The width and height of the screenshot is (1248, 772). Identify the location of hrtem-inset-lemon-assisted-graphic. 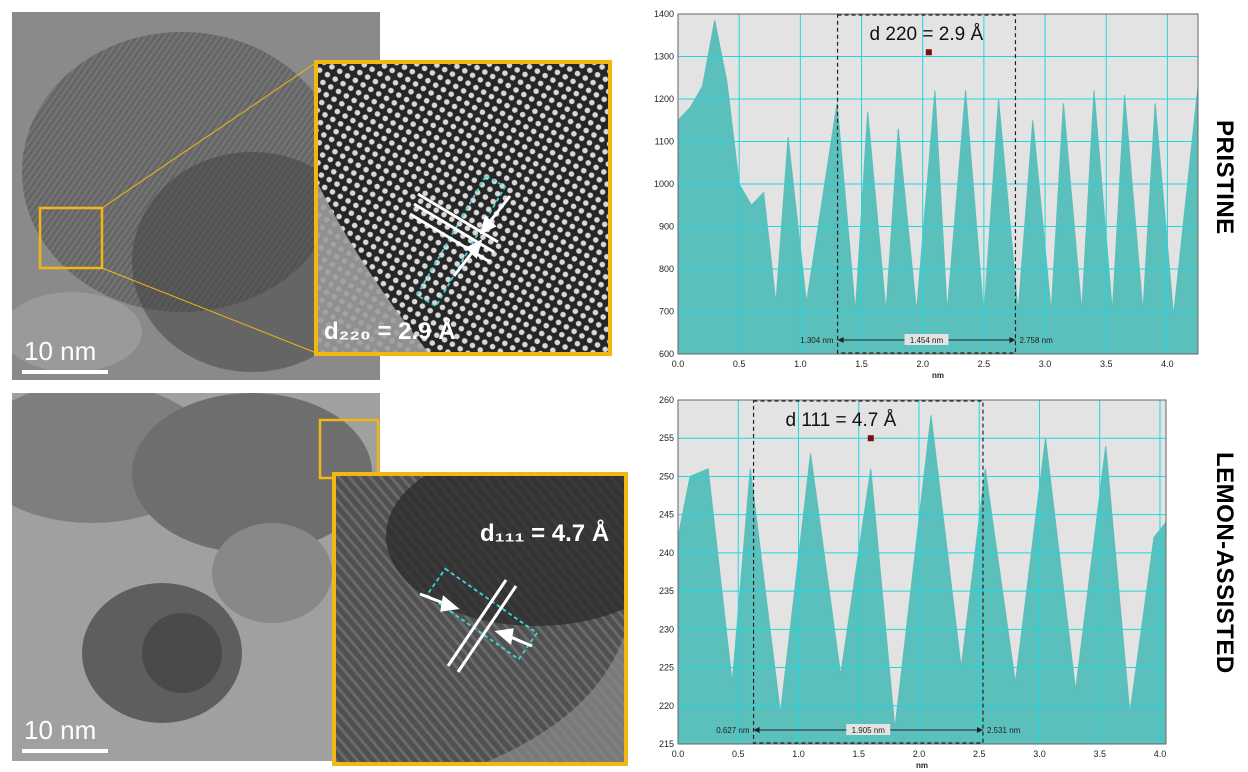
(480, 619).